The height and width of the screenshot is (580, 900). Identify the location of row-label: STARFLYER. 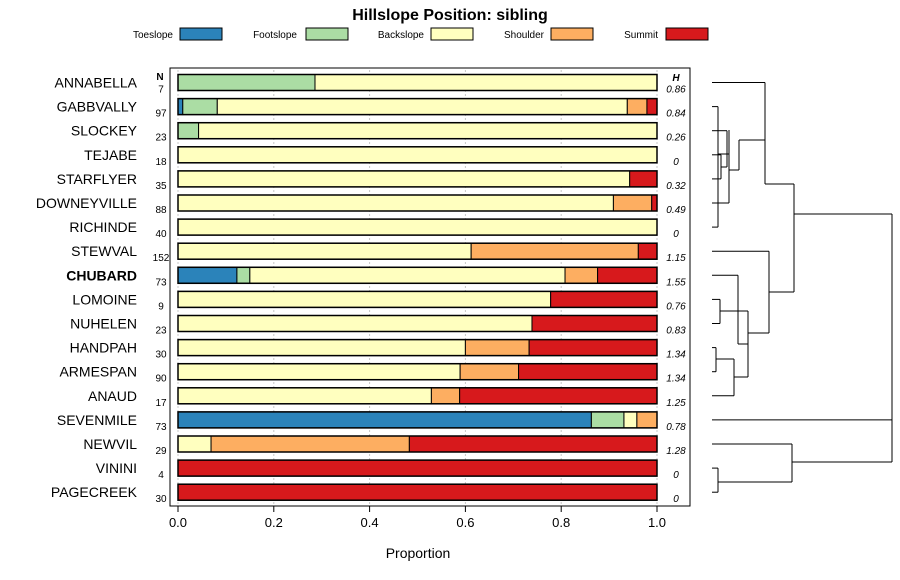
(97, 179).